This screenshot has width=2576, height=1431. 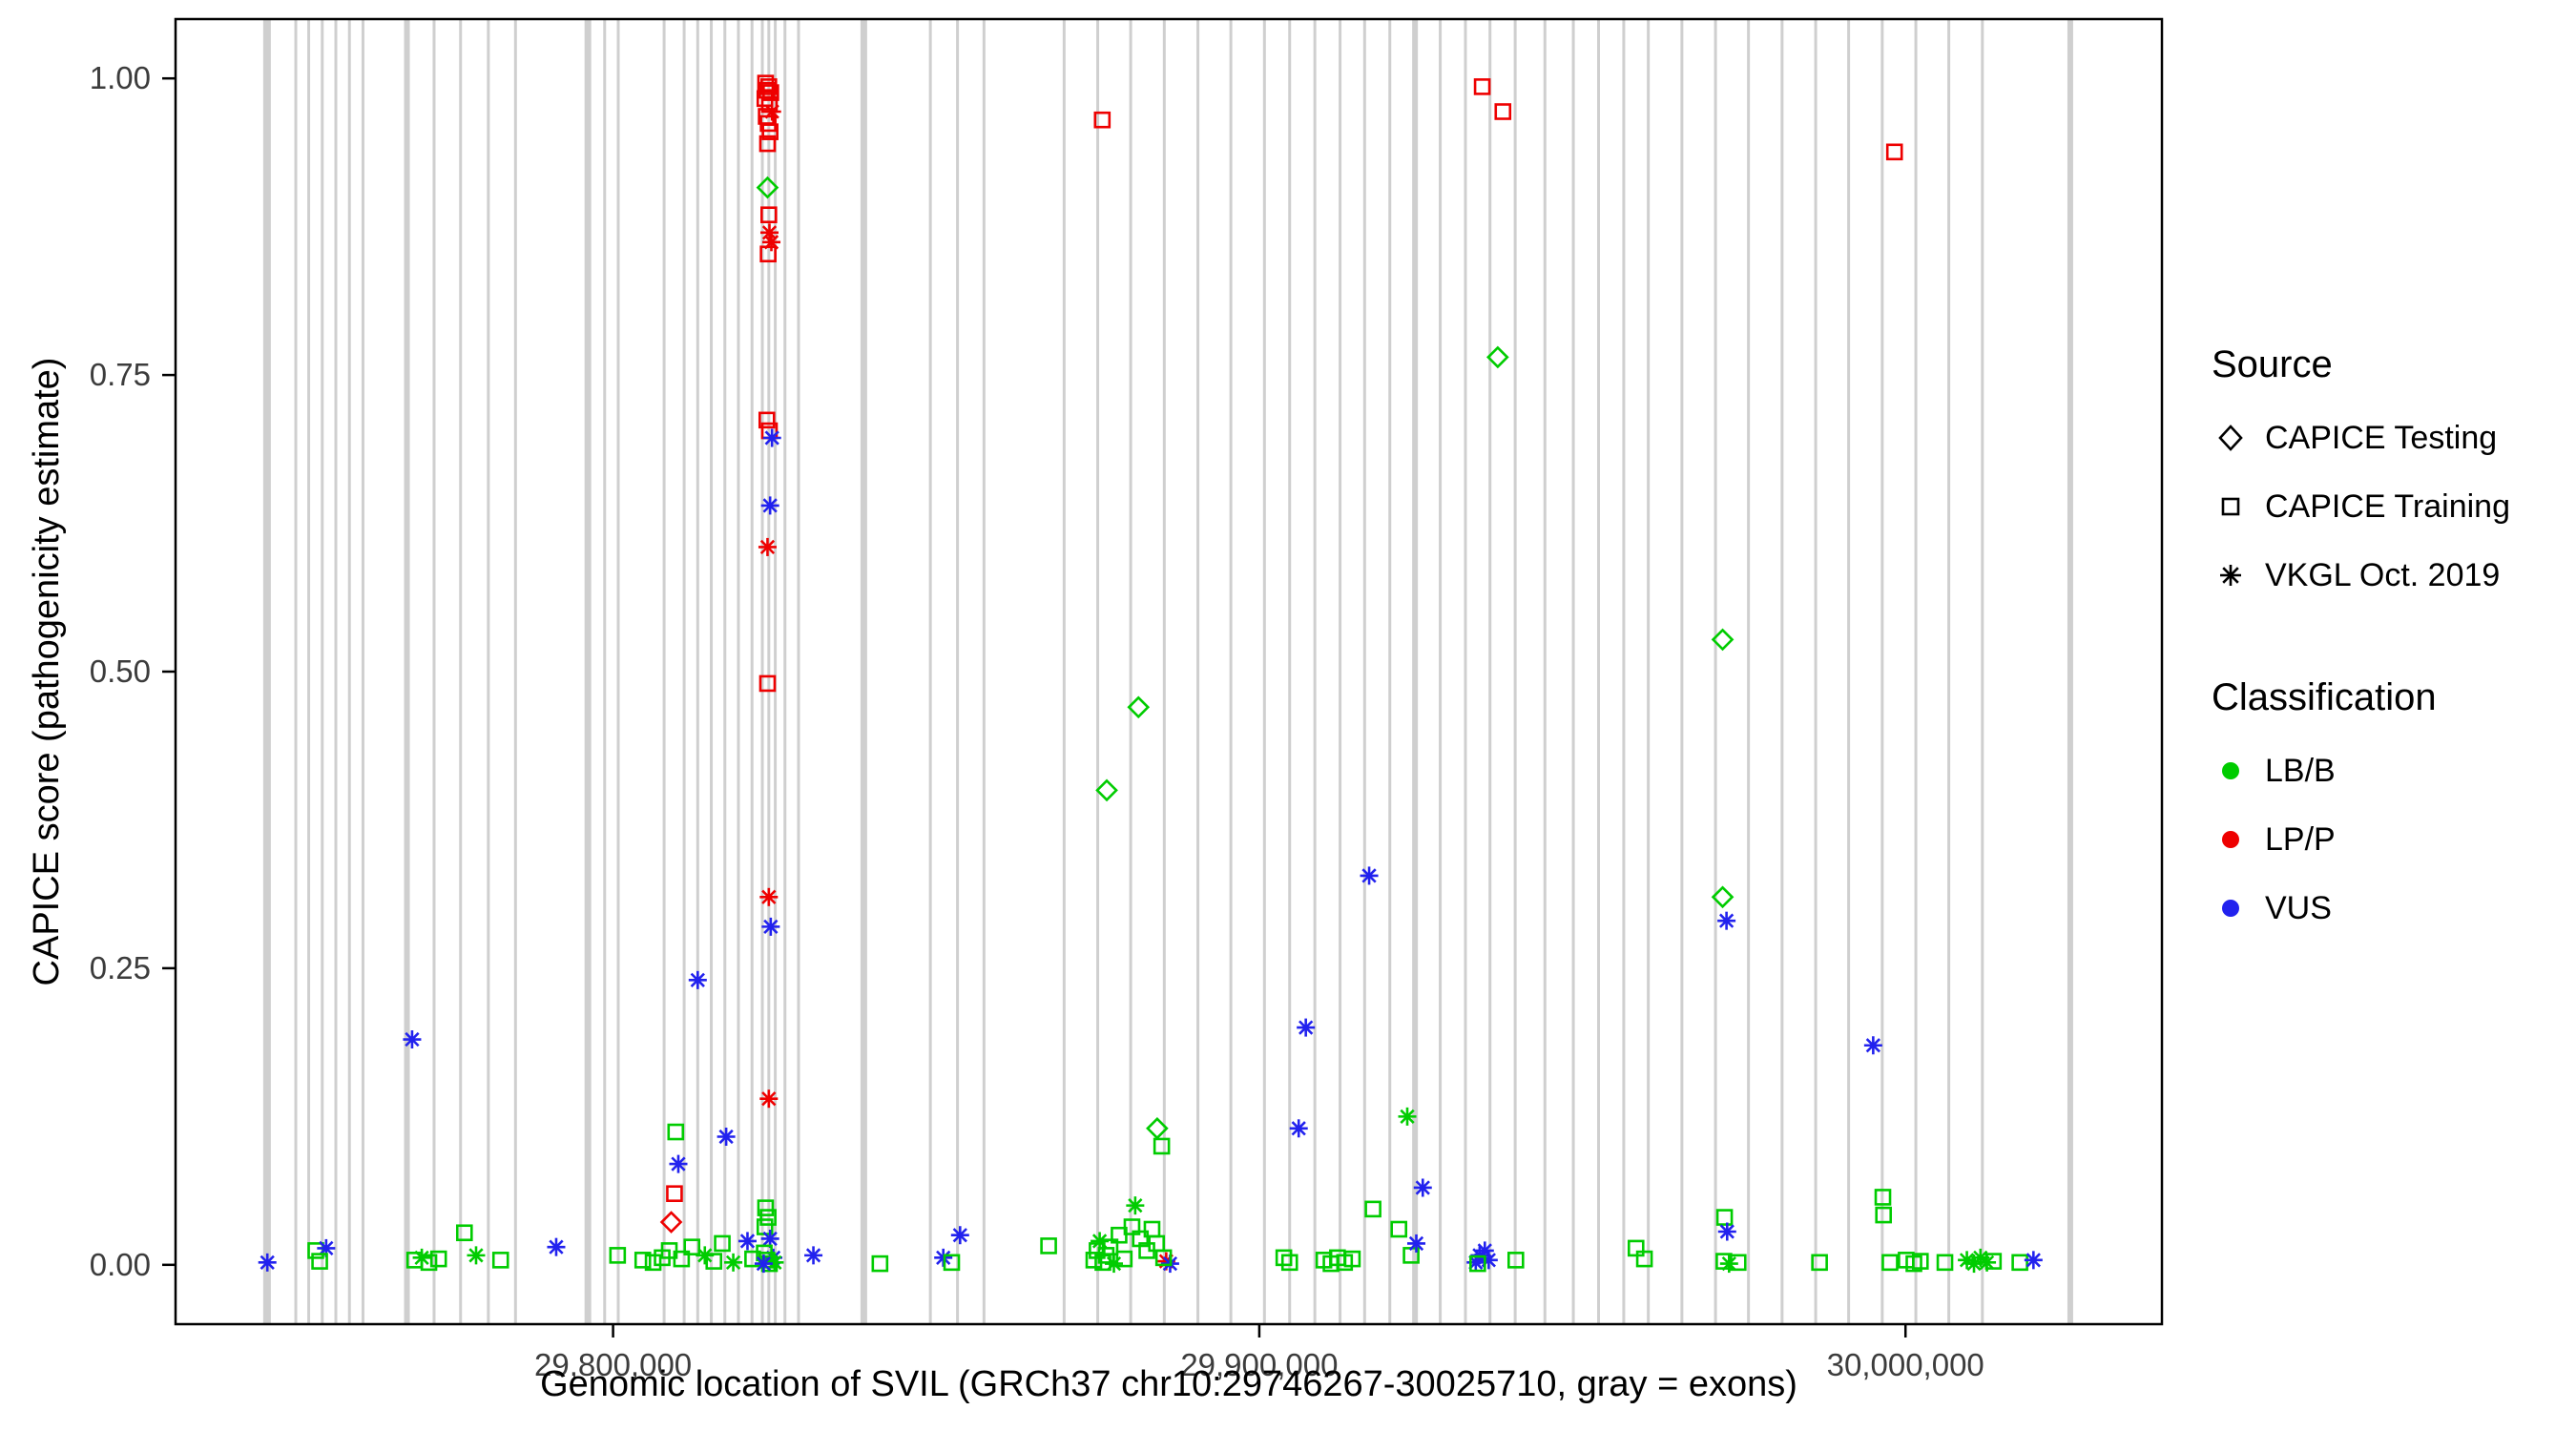 What do you see at coordinates (2300, 839) in the screenshot?
I see `legend-item-label: LP/P` at bounding box center [2300, 839].